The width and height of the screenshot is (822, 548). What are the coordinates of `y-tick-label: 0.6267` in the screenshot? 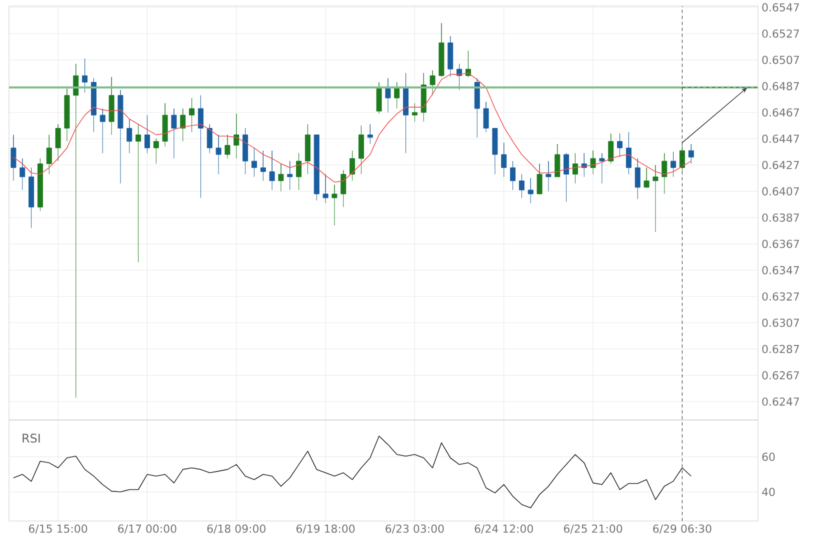 It's located at (780, 375).